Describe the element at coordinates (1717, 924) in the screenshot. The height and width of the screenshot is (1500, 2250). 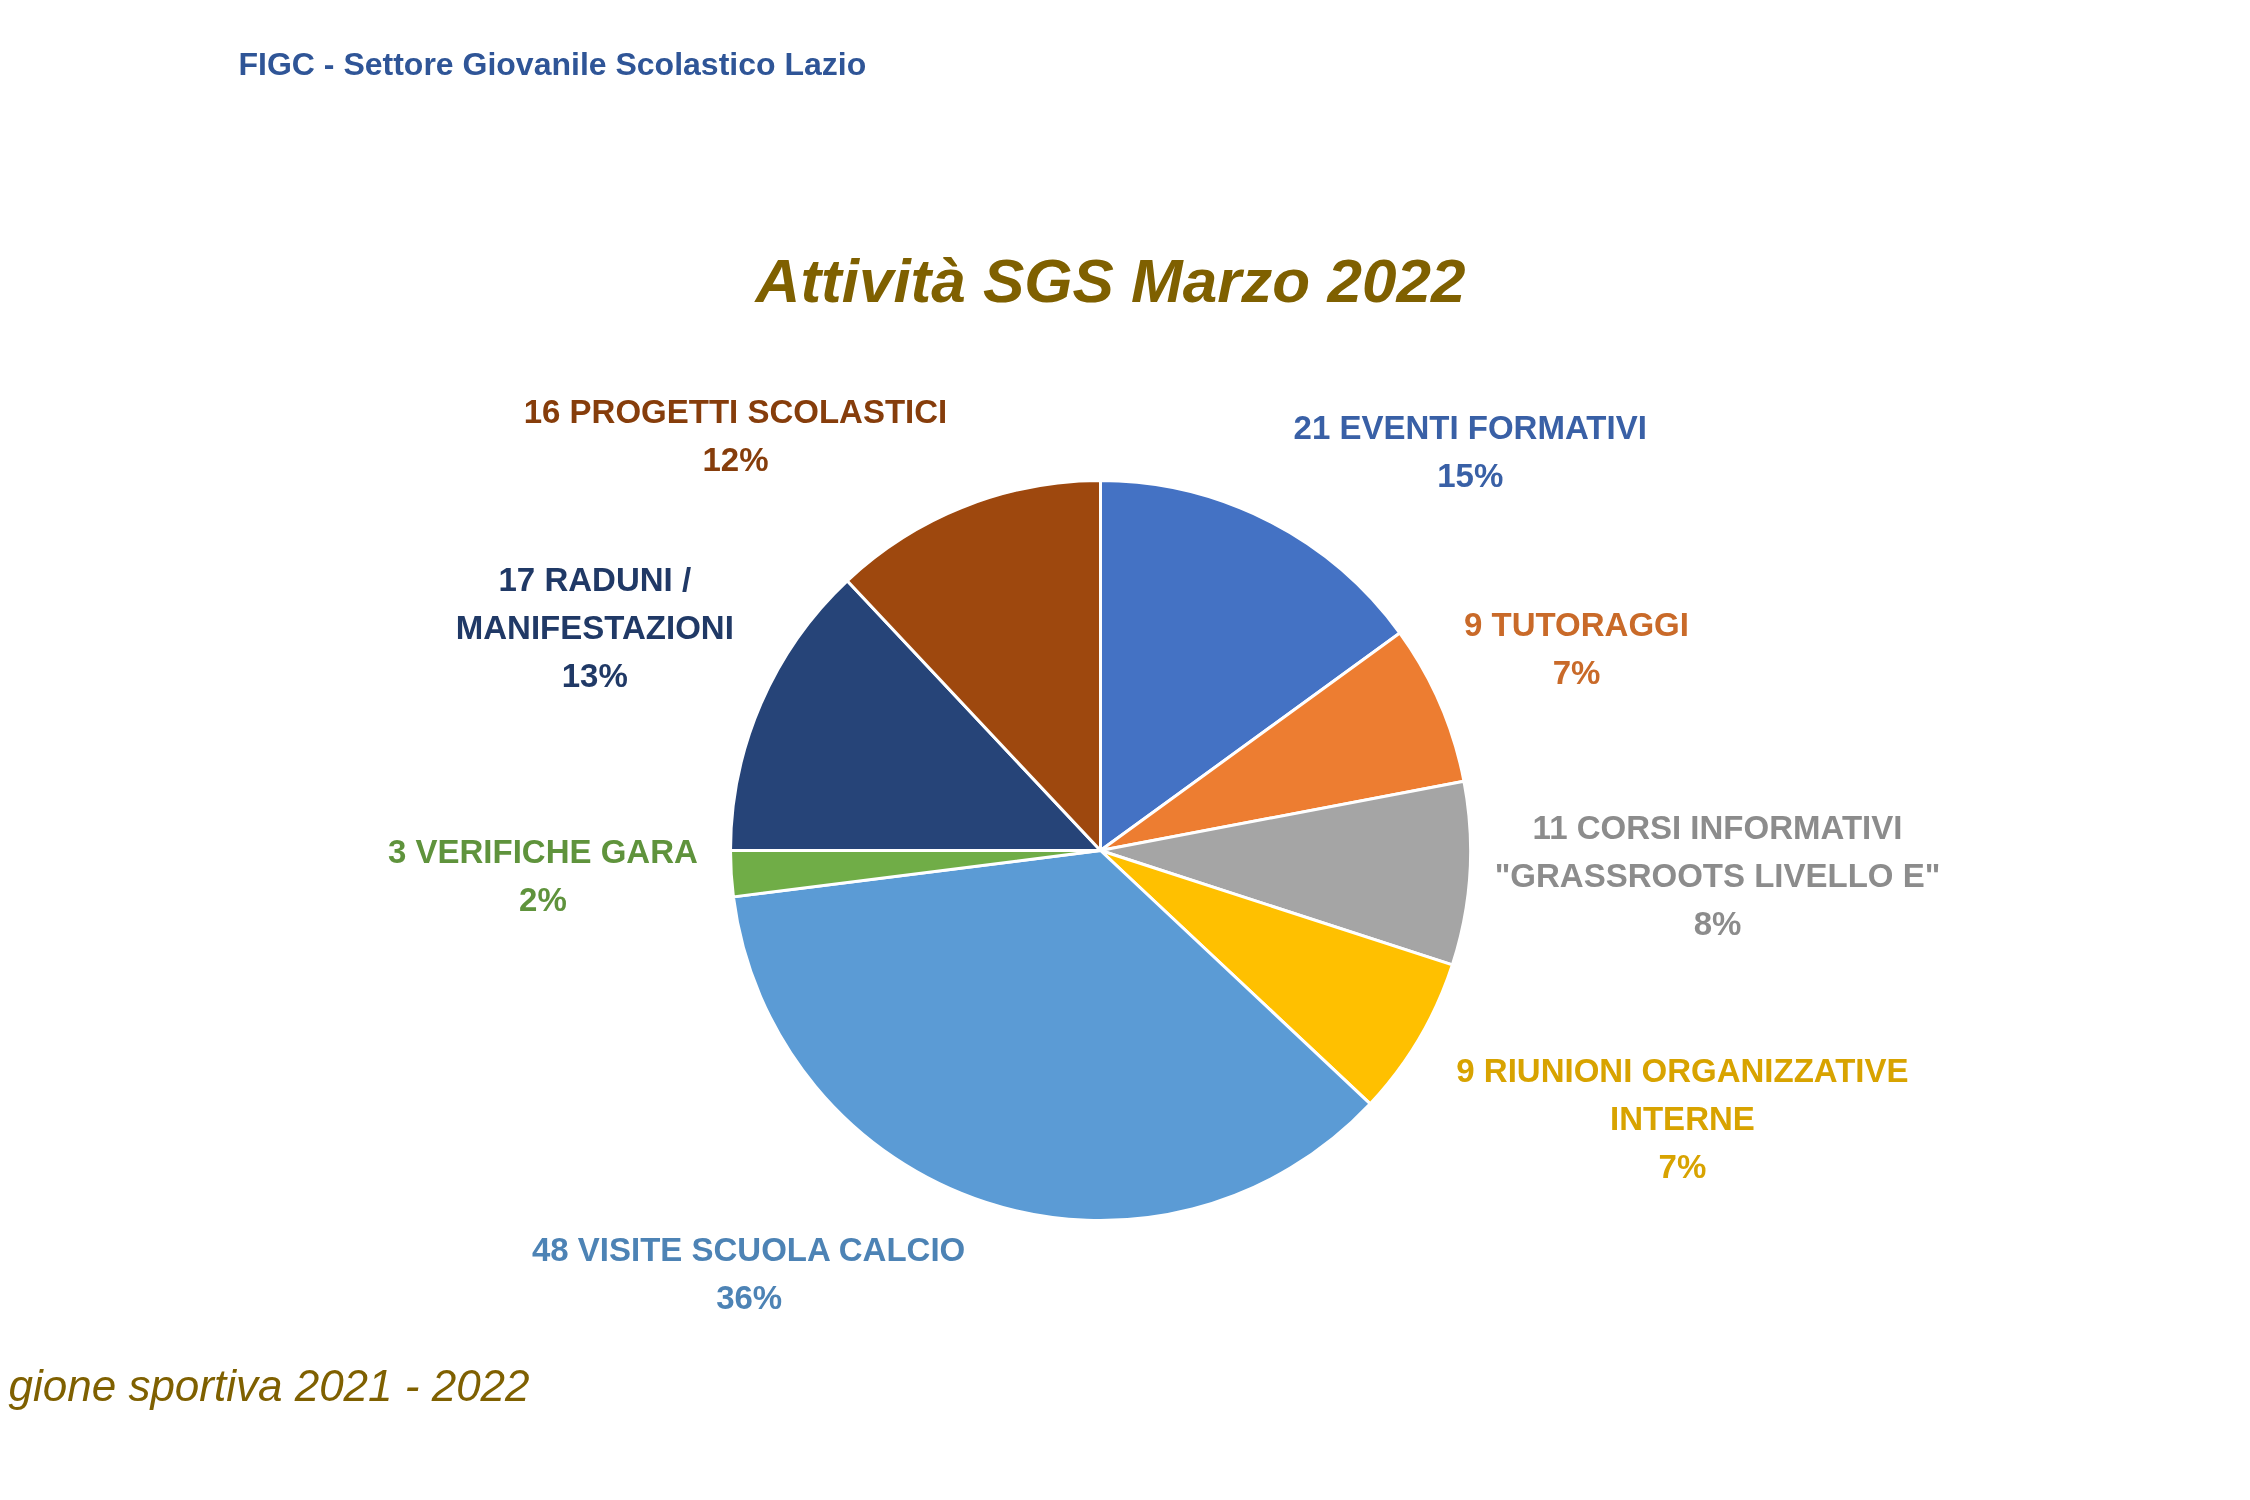
I see `data-label: 8%` at that location.